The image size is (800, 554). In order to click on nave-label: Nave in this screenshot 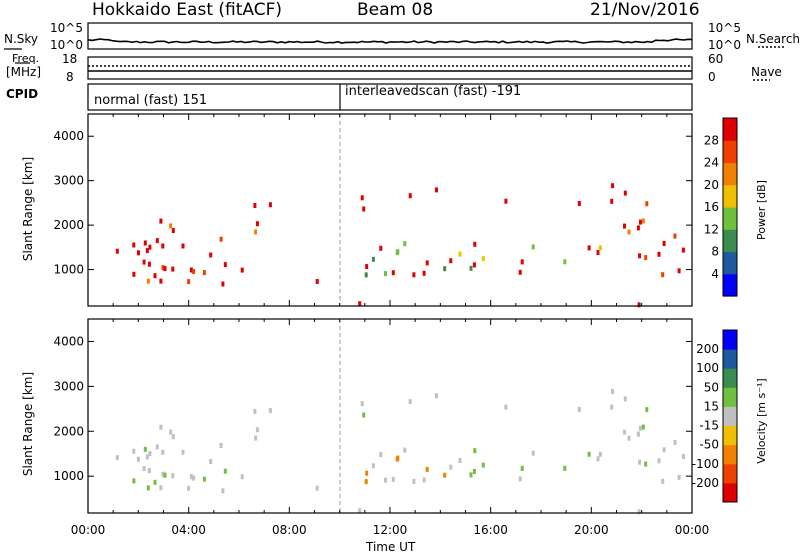, I will do `click(766, 72)`.